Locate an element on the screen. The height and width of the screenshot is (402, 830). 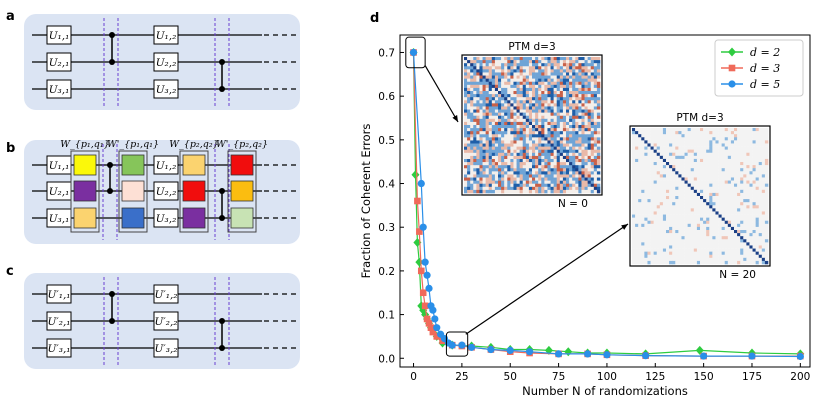
data-point is located at coordinates (423, 227).